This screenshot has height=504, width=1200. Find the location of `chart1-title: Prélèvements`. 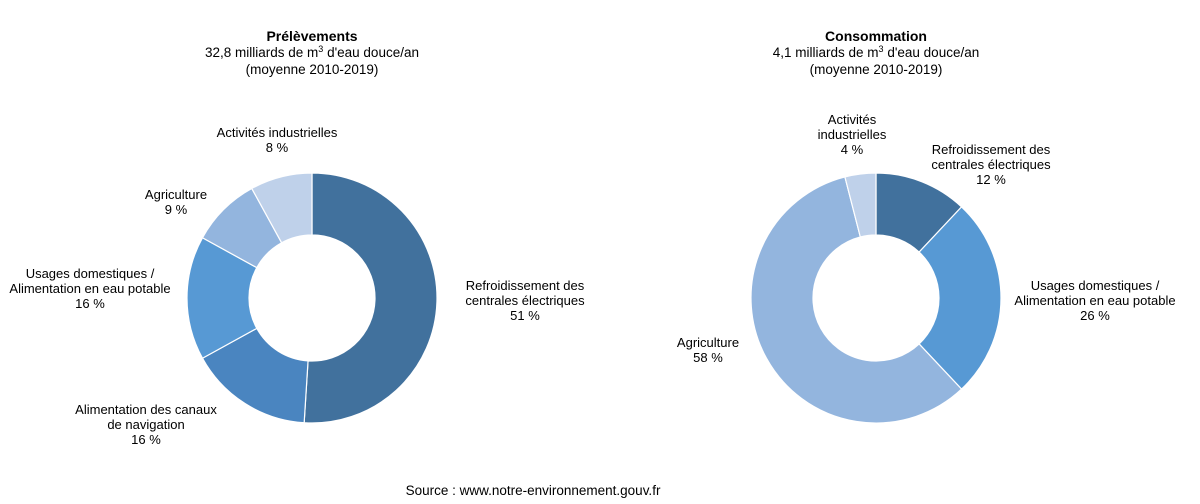

chart1-title: Prélèvements is located at coordinates (311, 36).